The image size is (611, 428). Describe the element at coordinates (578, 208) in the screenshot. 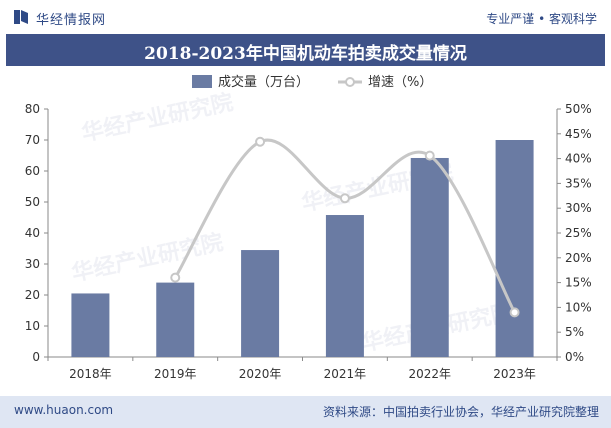

I see `y-right-tick-label: 30%` at that location.